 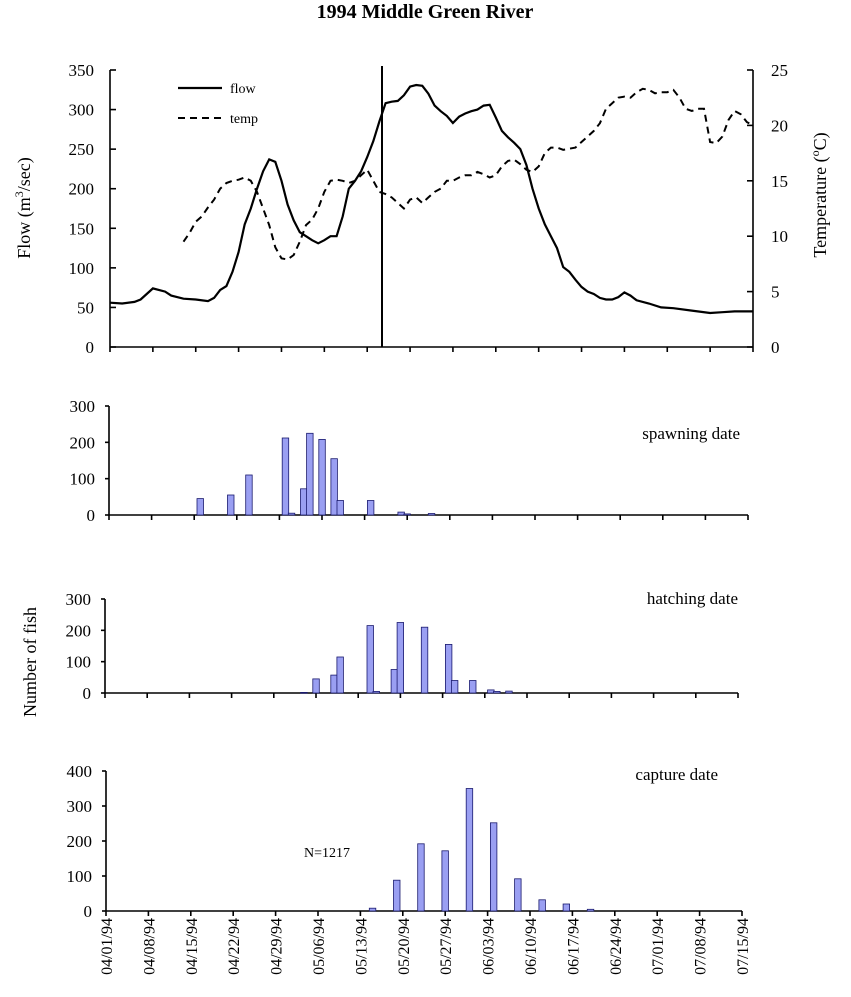 I want to click on flow-y-tick-label: 50, so click(x=85, y=307).